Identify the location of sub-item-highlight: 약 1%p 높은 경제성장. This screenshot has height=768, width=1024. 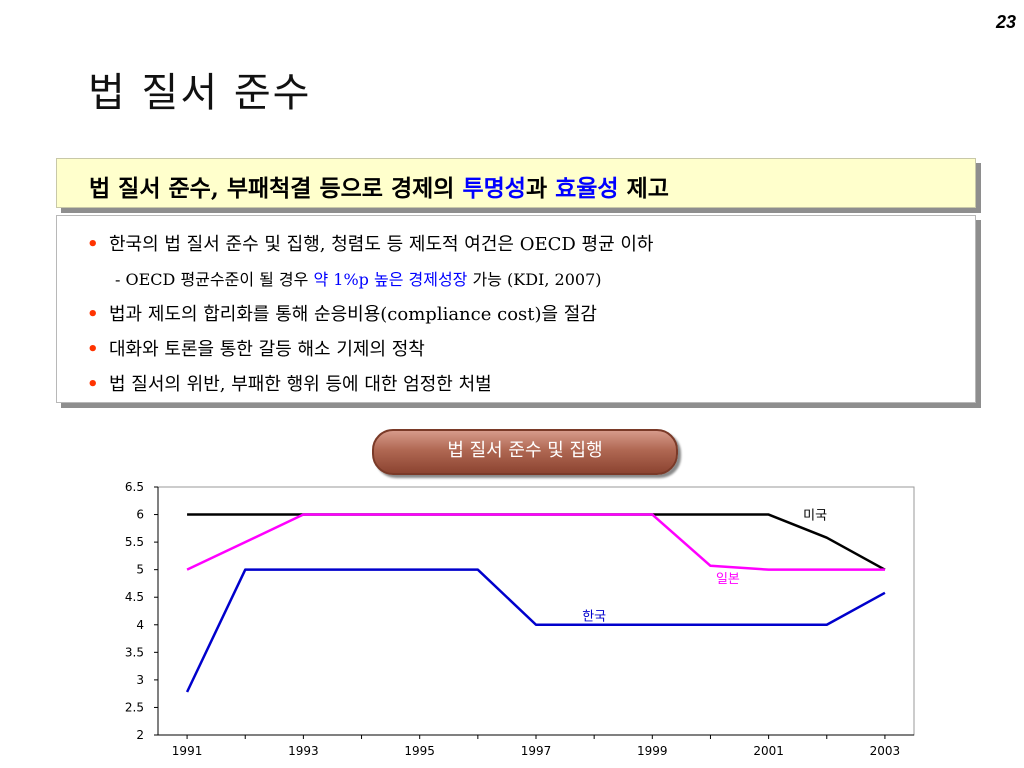
(390, 279).